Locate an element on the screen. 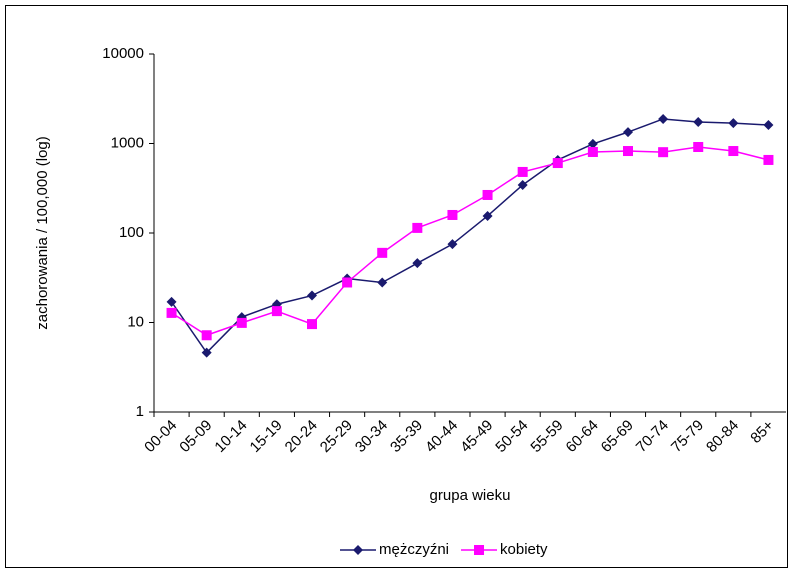 The image size is (794, 573). legend-label: kobiety is located at coordinates (524, 549).